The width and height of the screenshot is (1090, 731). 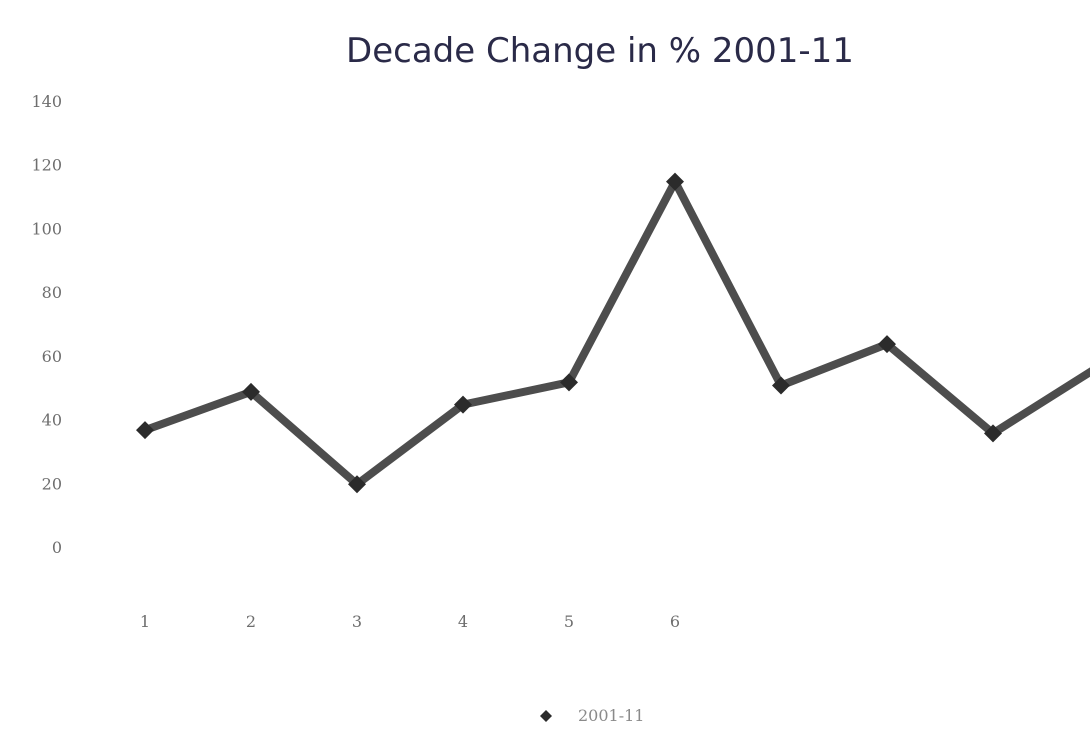 What do you see at coordinates (46, 165) in the screenshot?
I see `y-tick-label: 120` at bounding box center [46, 165].